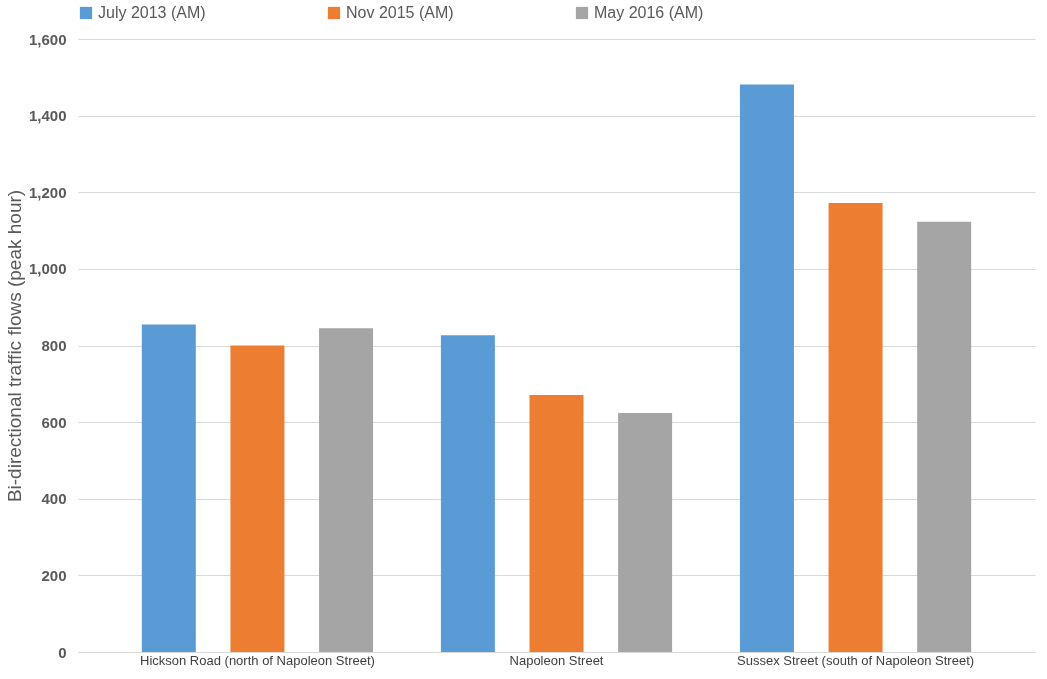 Image resolution: width=1047 pixels, height=679 pixels. I want to click on y-tick-label: 800, so click(54, 345).